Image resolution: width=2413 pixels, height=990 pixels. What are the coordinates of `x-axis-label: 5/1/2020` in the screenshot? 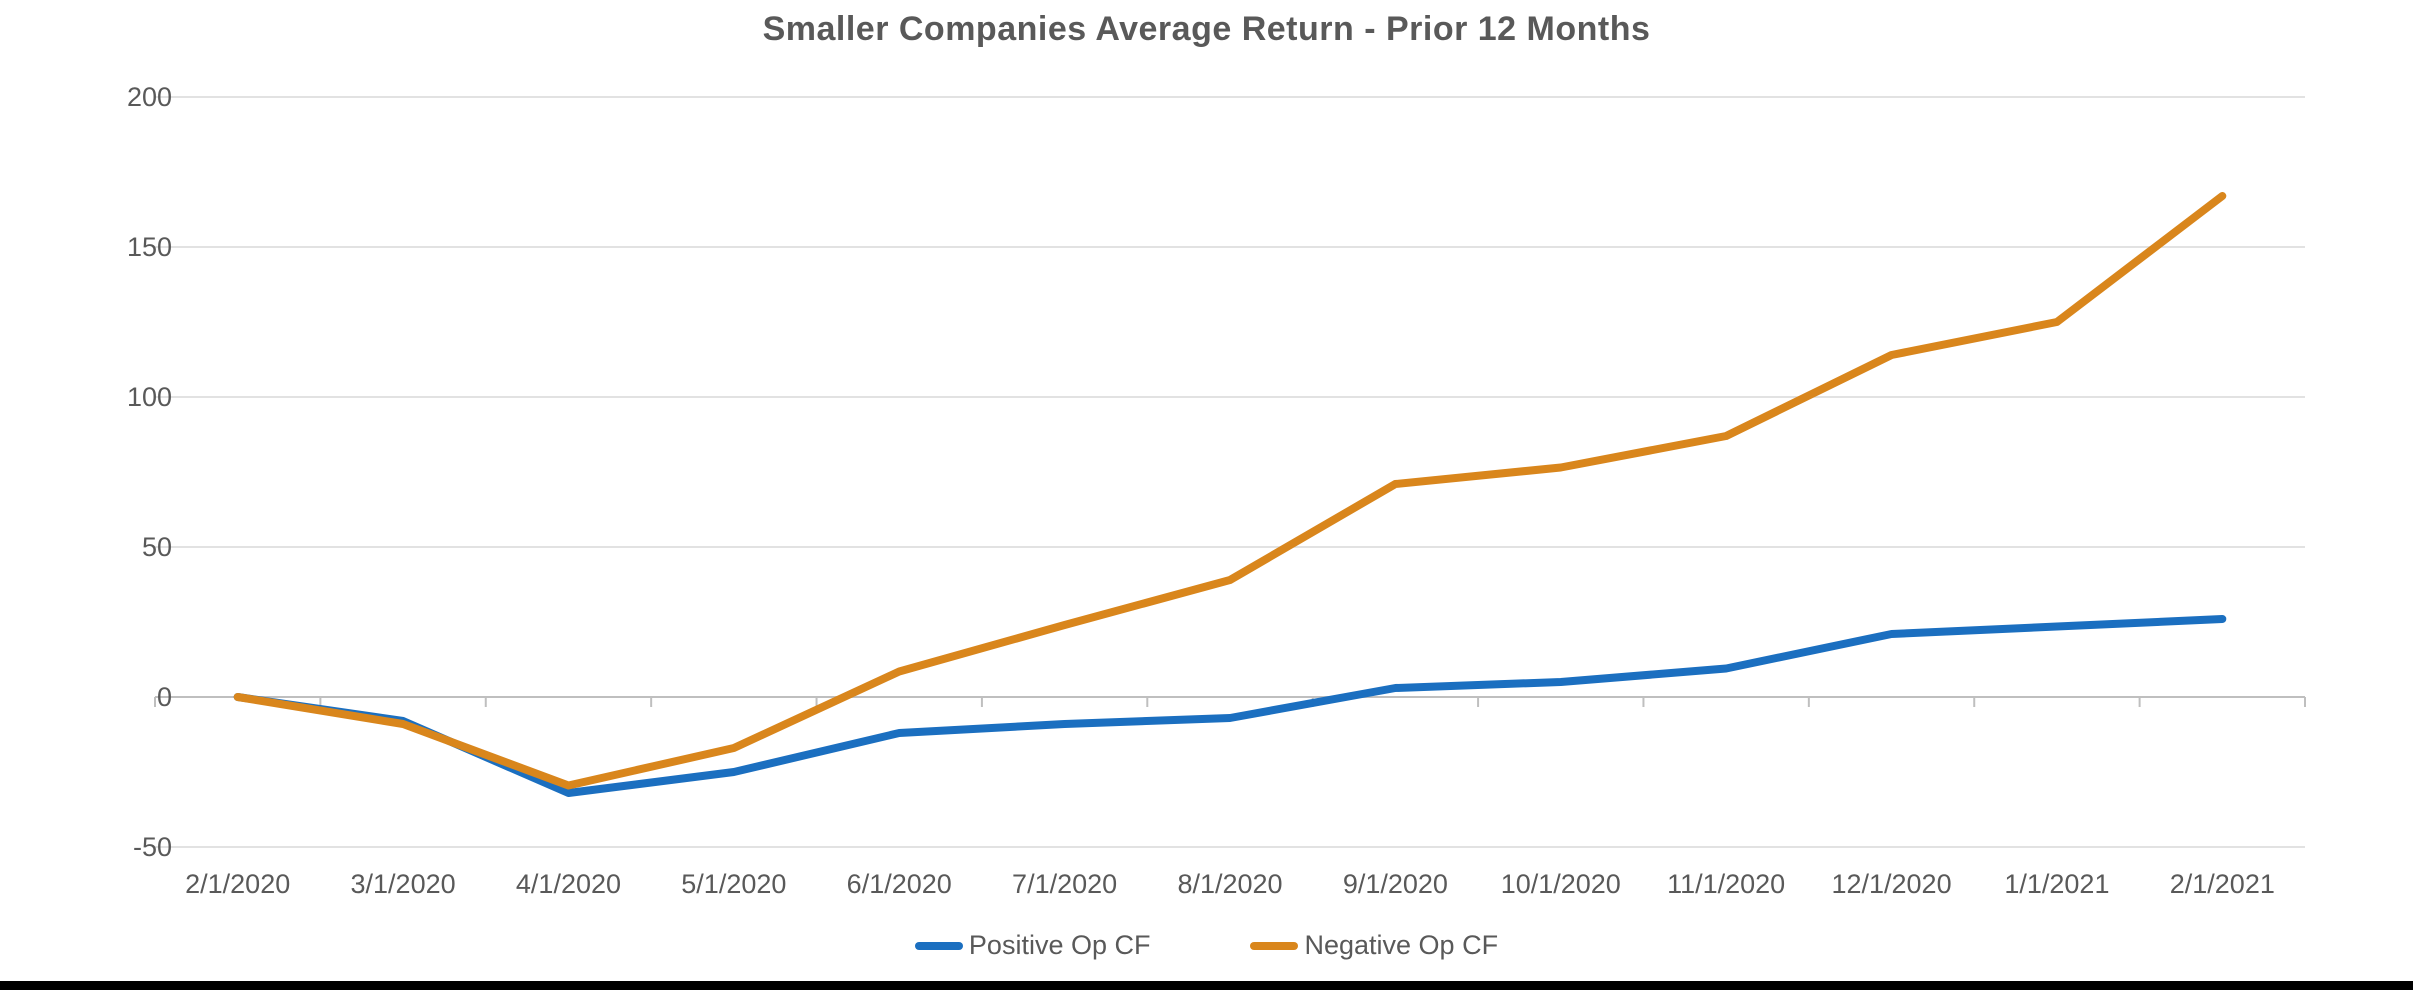 It's located at (733, 884).